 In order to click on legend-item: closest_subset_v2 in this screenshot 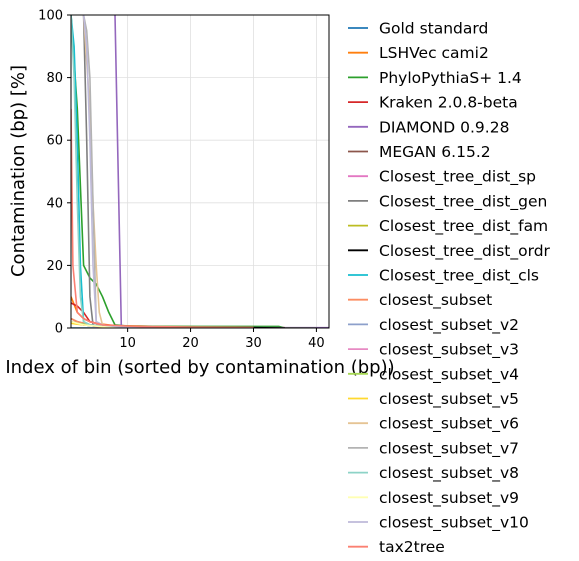, I will do `click(433, 325)`.